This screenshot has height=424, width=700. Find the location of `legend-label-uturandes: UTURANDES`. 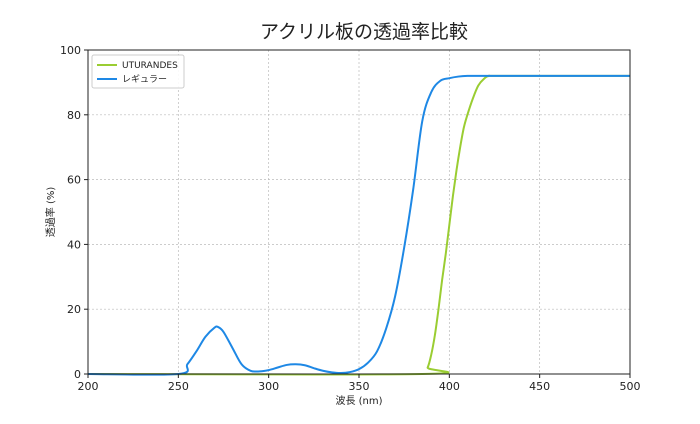

legend-label-uturandes: UTURANDES is located at coordinates (150, 66).